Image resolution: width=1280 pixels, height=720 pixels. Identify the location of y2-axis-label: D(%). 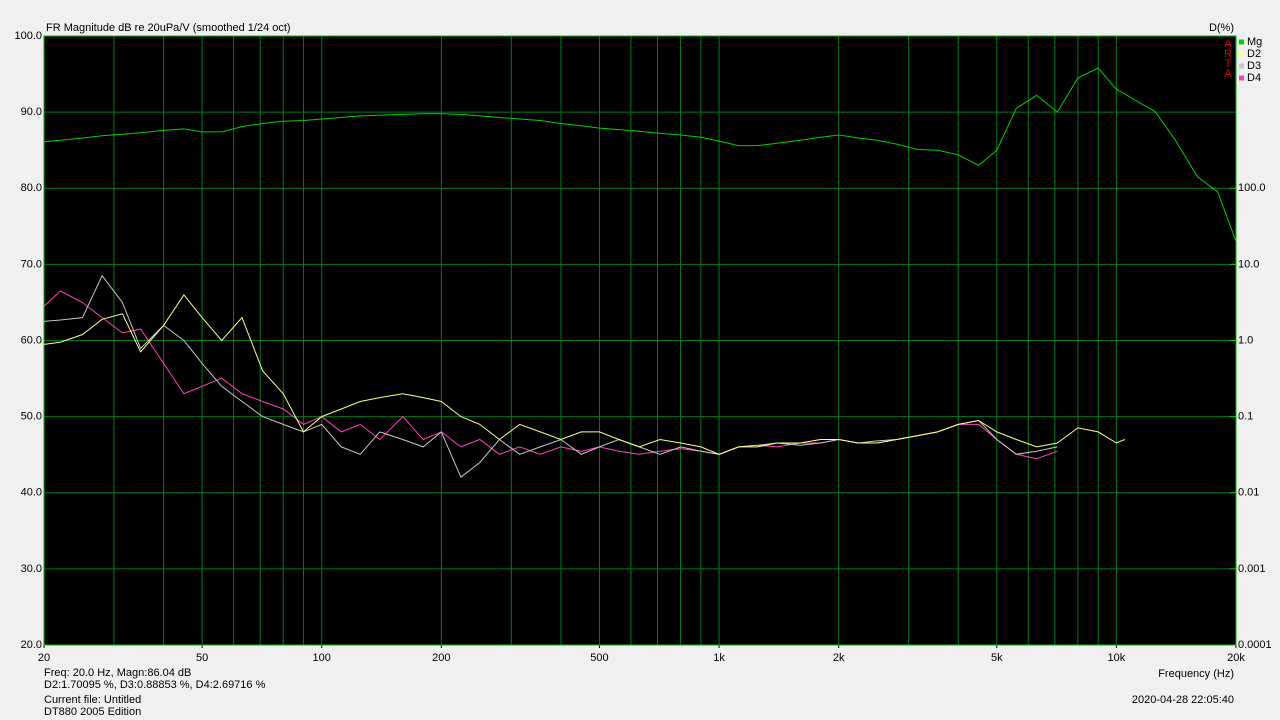
(1221, 28).